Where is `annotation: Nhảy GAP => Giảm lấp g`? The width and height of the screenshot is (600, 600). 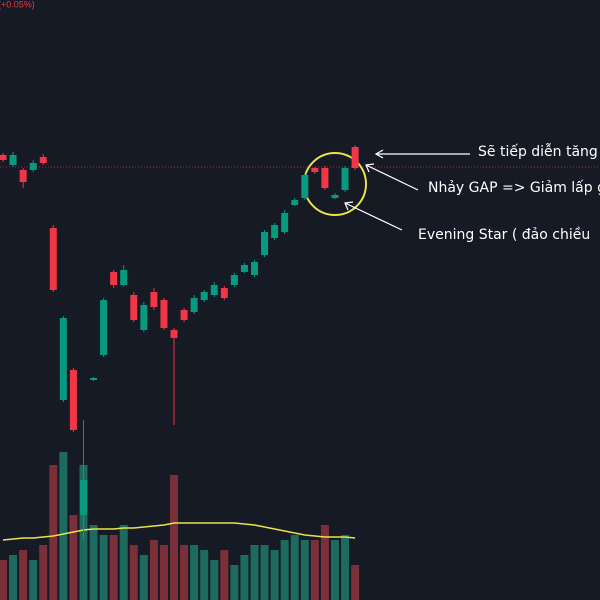
annotation: Nhảy GAP => Giảm lấp g is located at coordinates (514, 188).